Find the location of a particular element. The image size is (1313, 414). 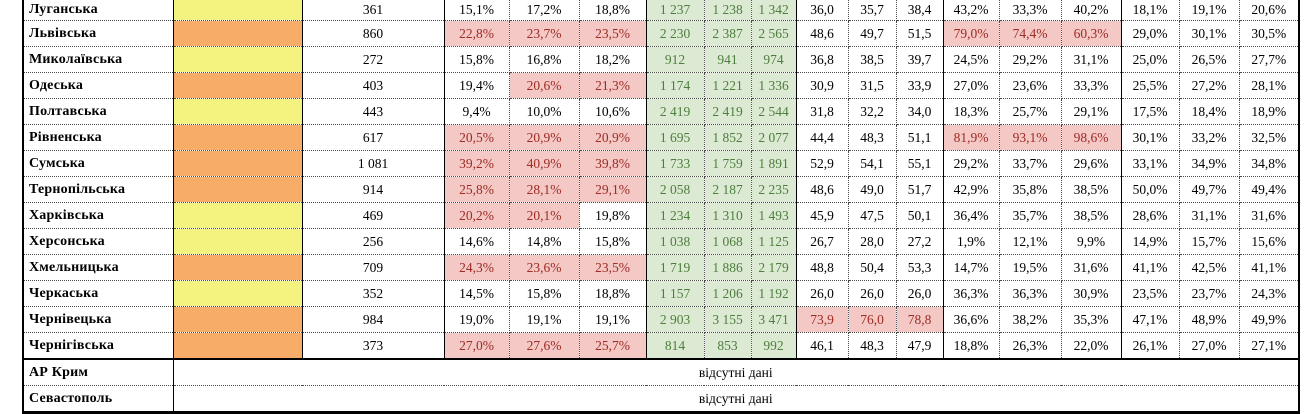

count-cell: 860 is located at coordinates (373, 33).